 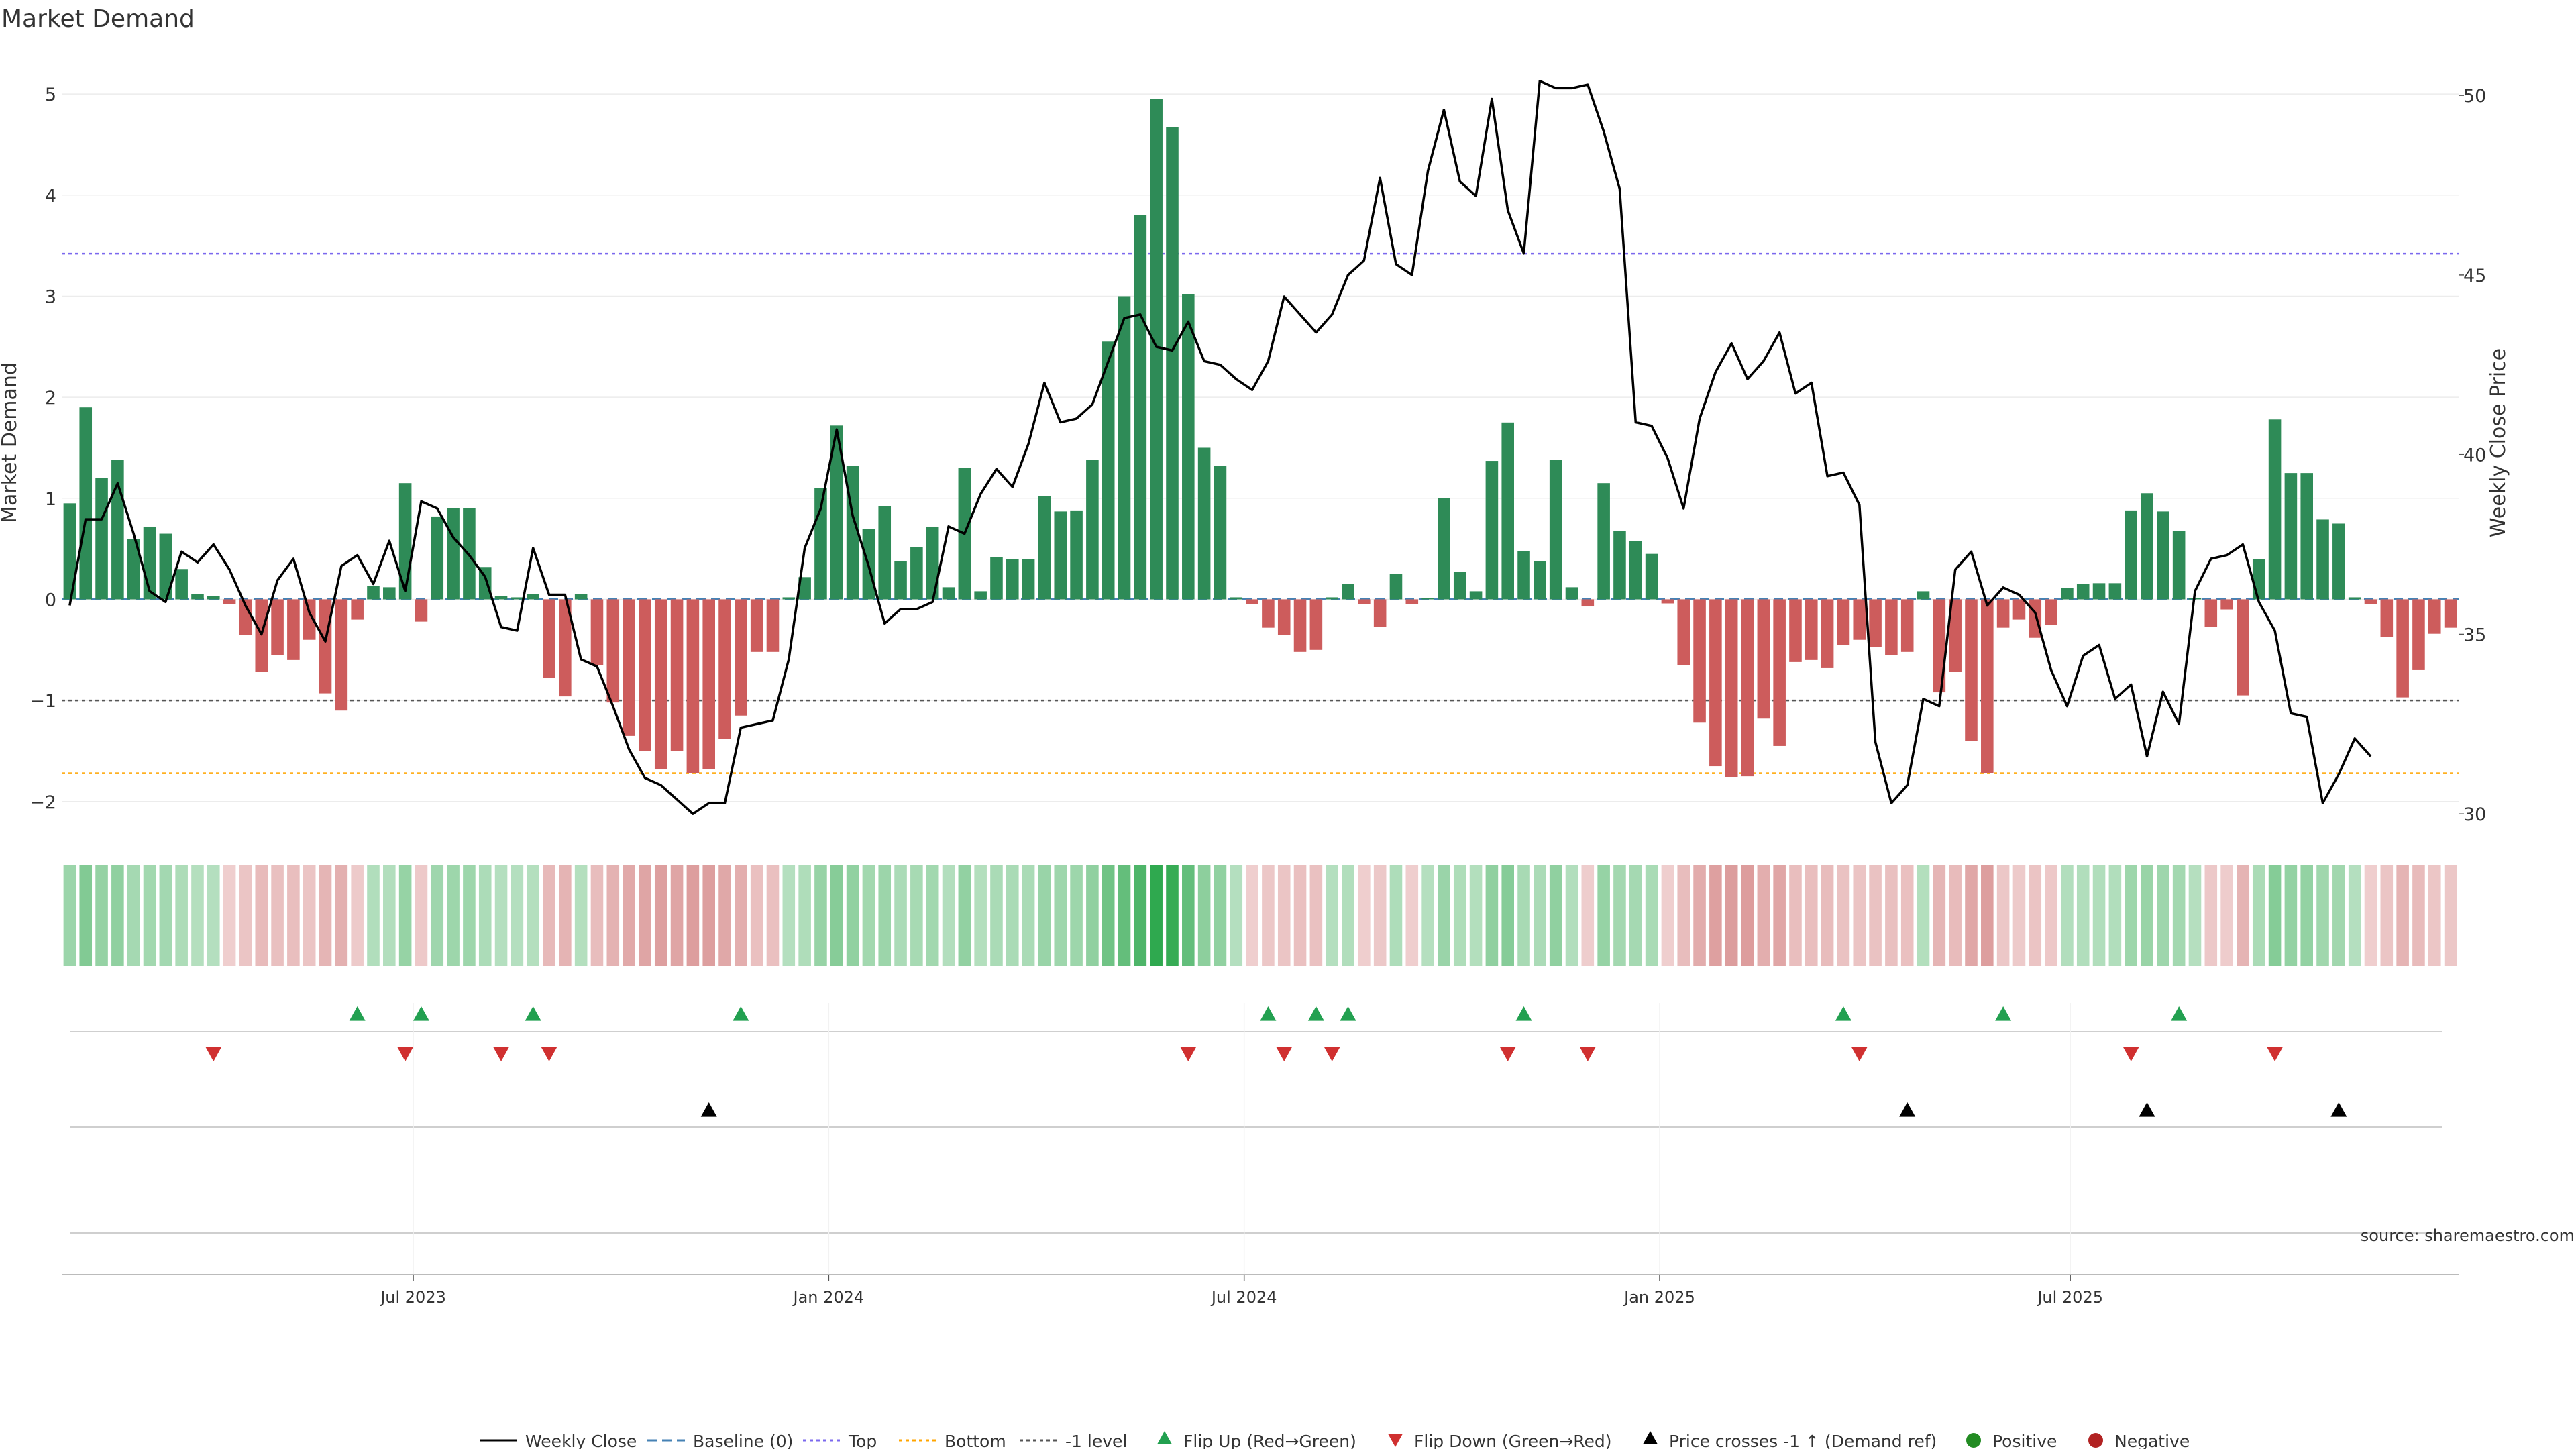 I want to click on left-tick-label: 3, so click(x=50, y=296).